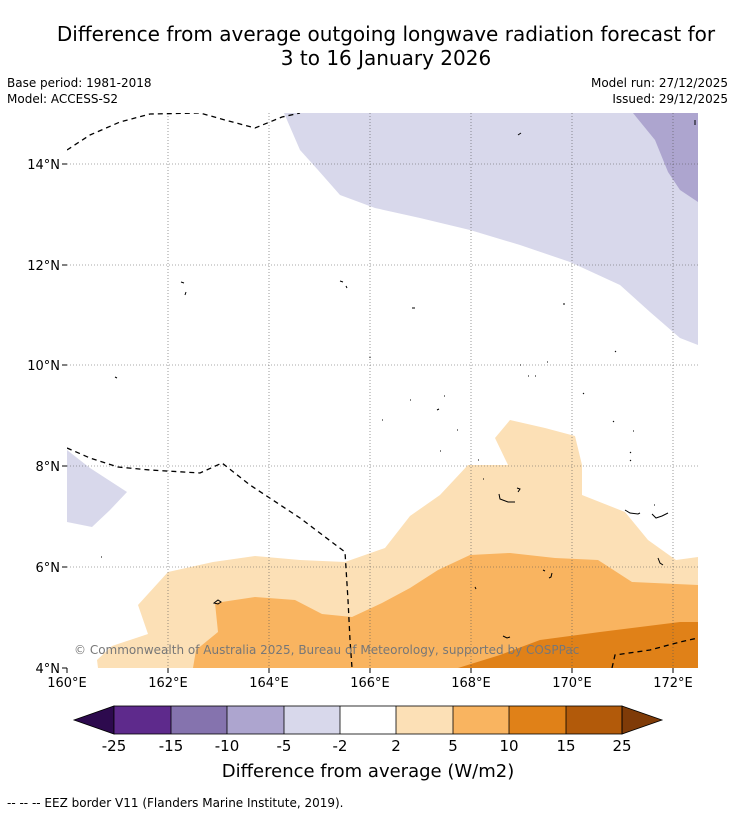 Image resolution: width=736 pixels, height=816 pixels. What do you see at coordinates (43, 266) in the screenshot?
I see `lat-tick-label: 12°N` at bounding box center [43, 266].